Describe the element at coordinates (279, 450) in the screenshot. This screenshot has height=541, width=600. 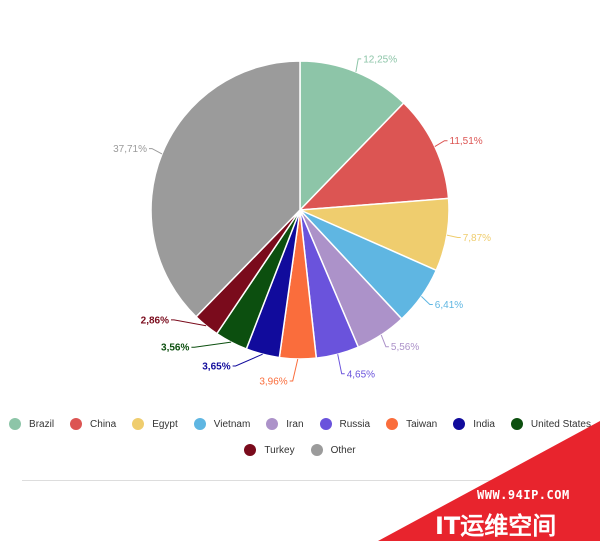
I see `legend-label: Turkey` at that location.